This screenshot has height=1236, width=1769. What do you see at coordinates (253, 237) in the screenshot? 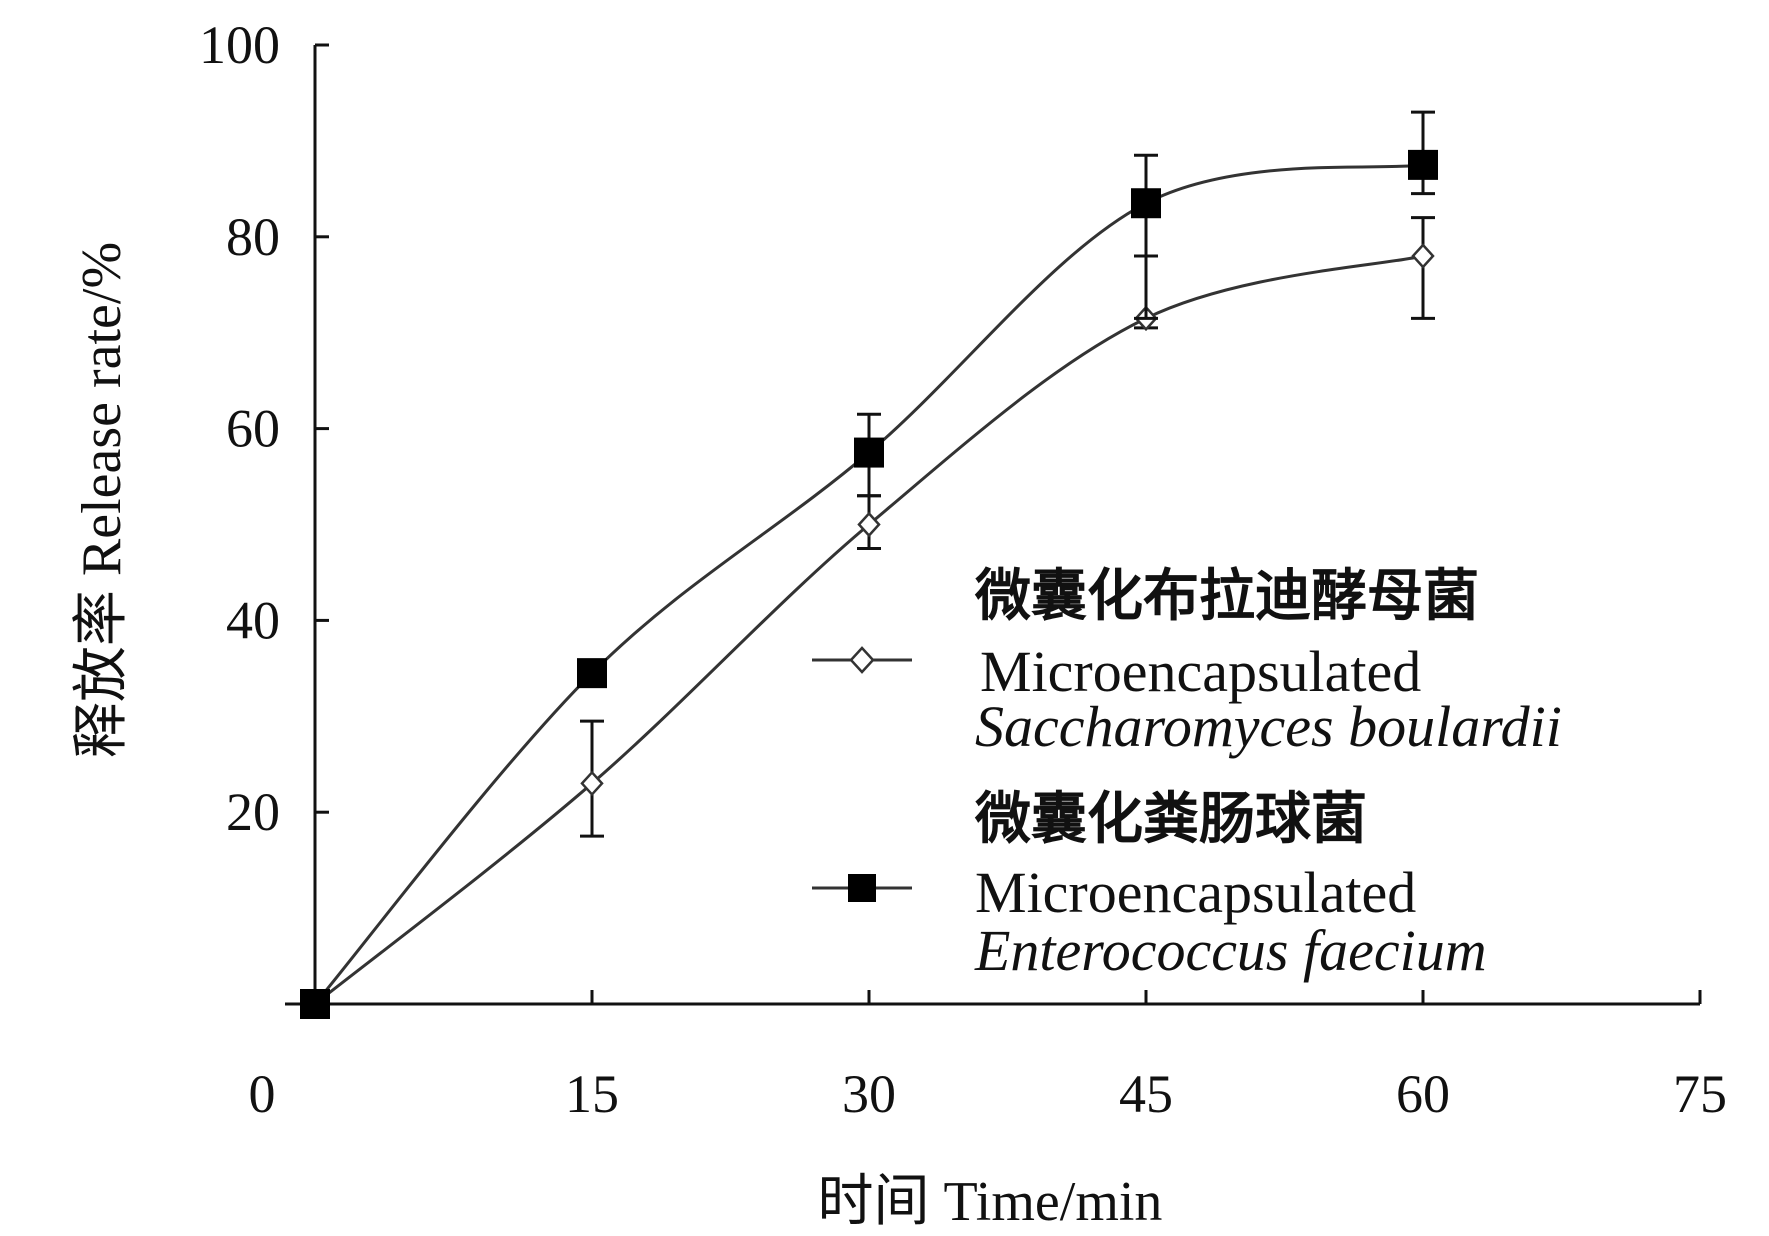
I see `y-tick-label: 80` at bounding box center [253, 237].